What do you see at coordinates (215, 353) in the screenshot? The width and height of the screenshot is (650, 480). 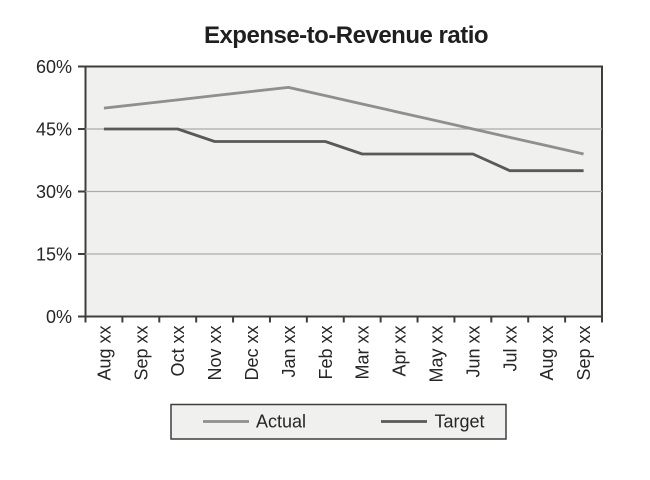 I see `svg-text: Nov xx` at bounding box center [215, 353].